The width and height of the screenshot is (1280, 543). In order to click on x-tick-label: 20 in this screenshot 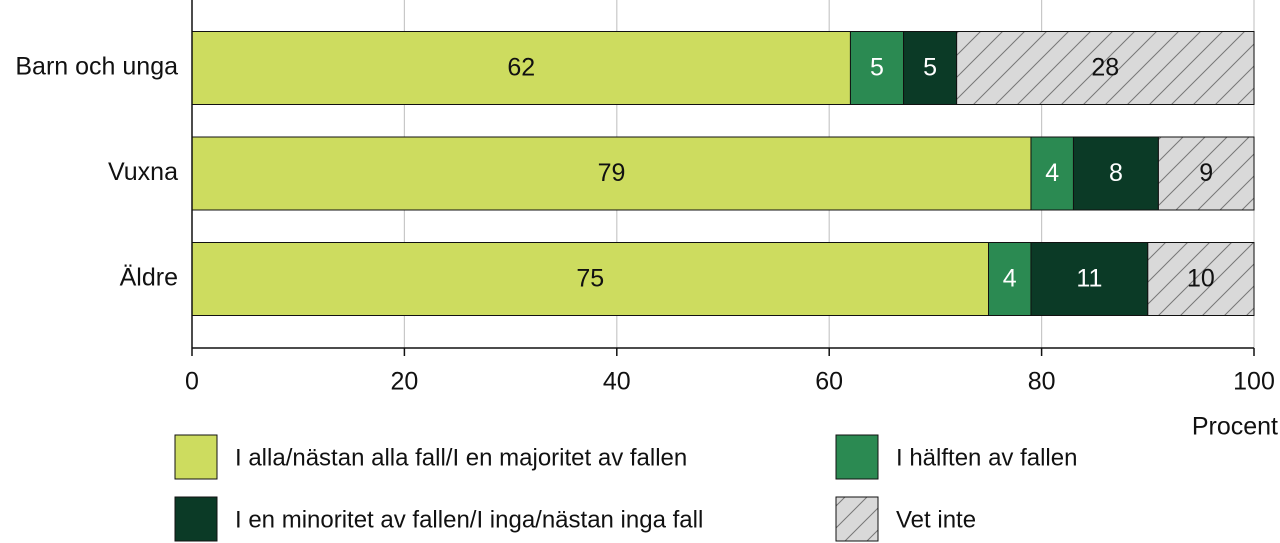, I will do `click(404, 382)`.